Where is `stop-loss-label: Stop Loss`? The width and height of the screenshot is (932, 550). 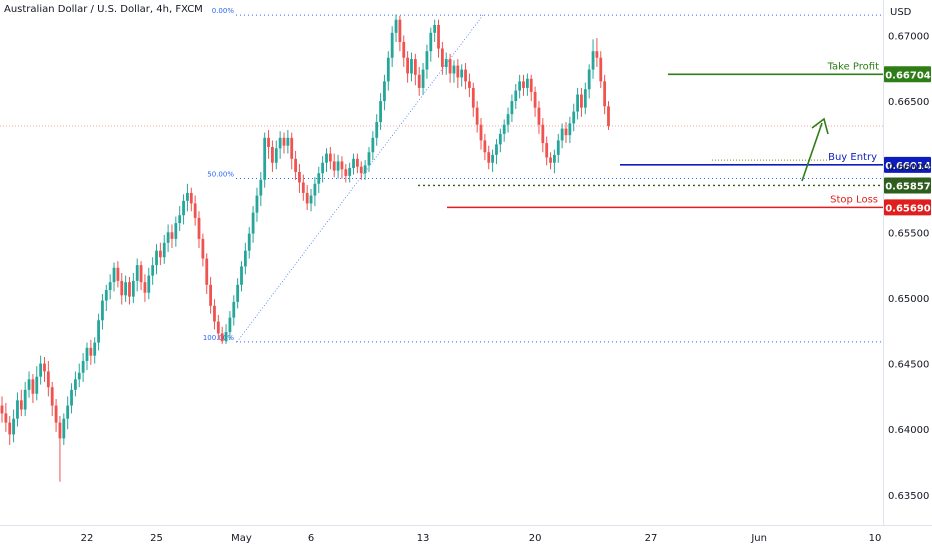 stop-loss-label: Stop Loss is located at coordinates (854, 199).